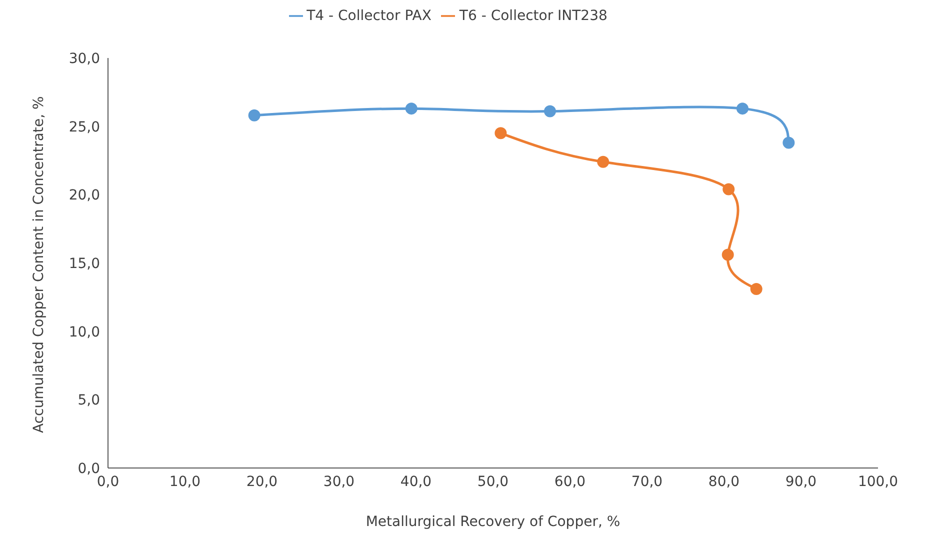 The height and width of the screenshot is (546, 930). What do you see at coordinates (493, 482) in the screenshot?
I see `x-tick-label: 50,0` at bounding box center [493, 482].